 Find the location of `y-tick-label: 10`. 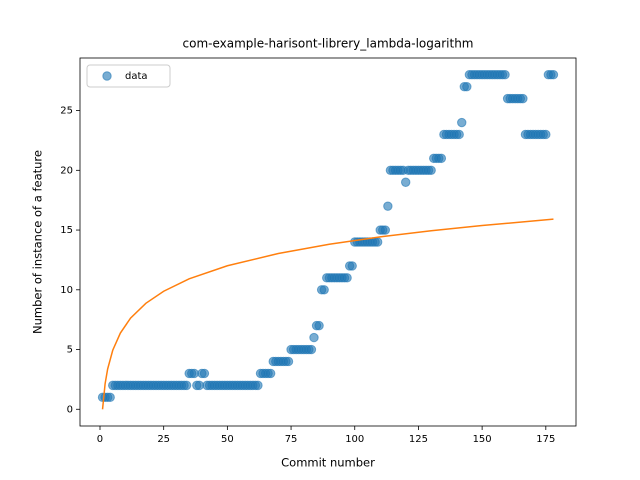

y-tick-label: 10 is located at coordinates (66, 290).